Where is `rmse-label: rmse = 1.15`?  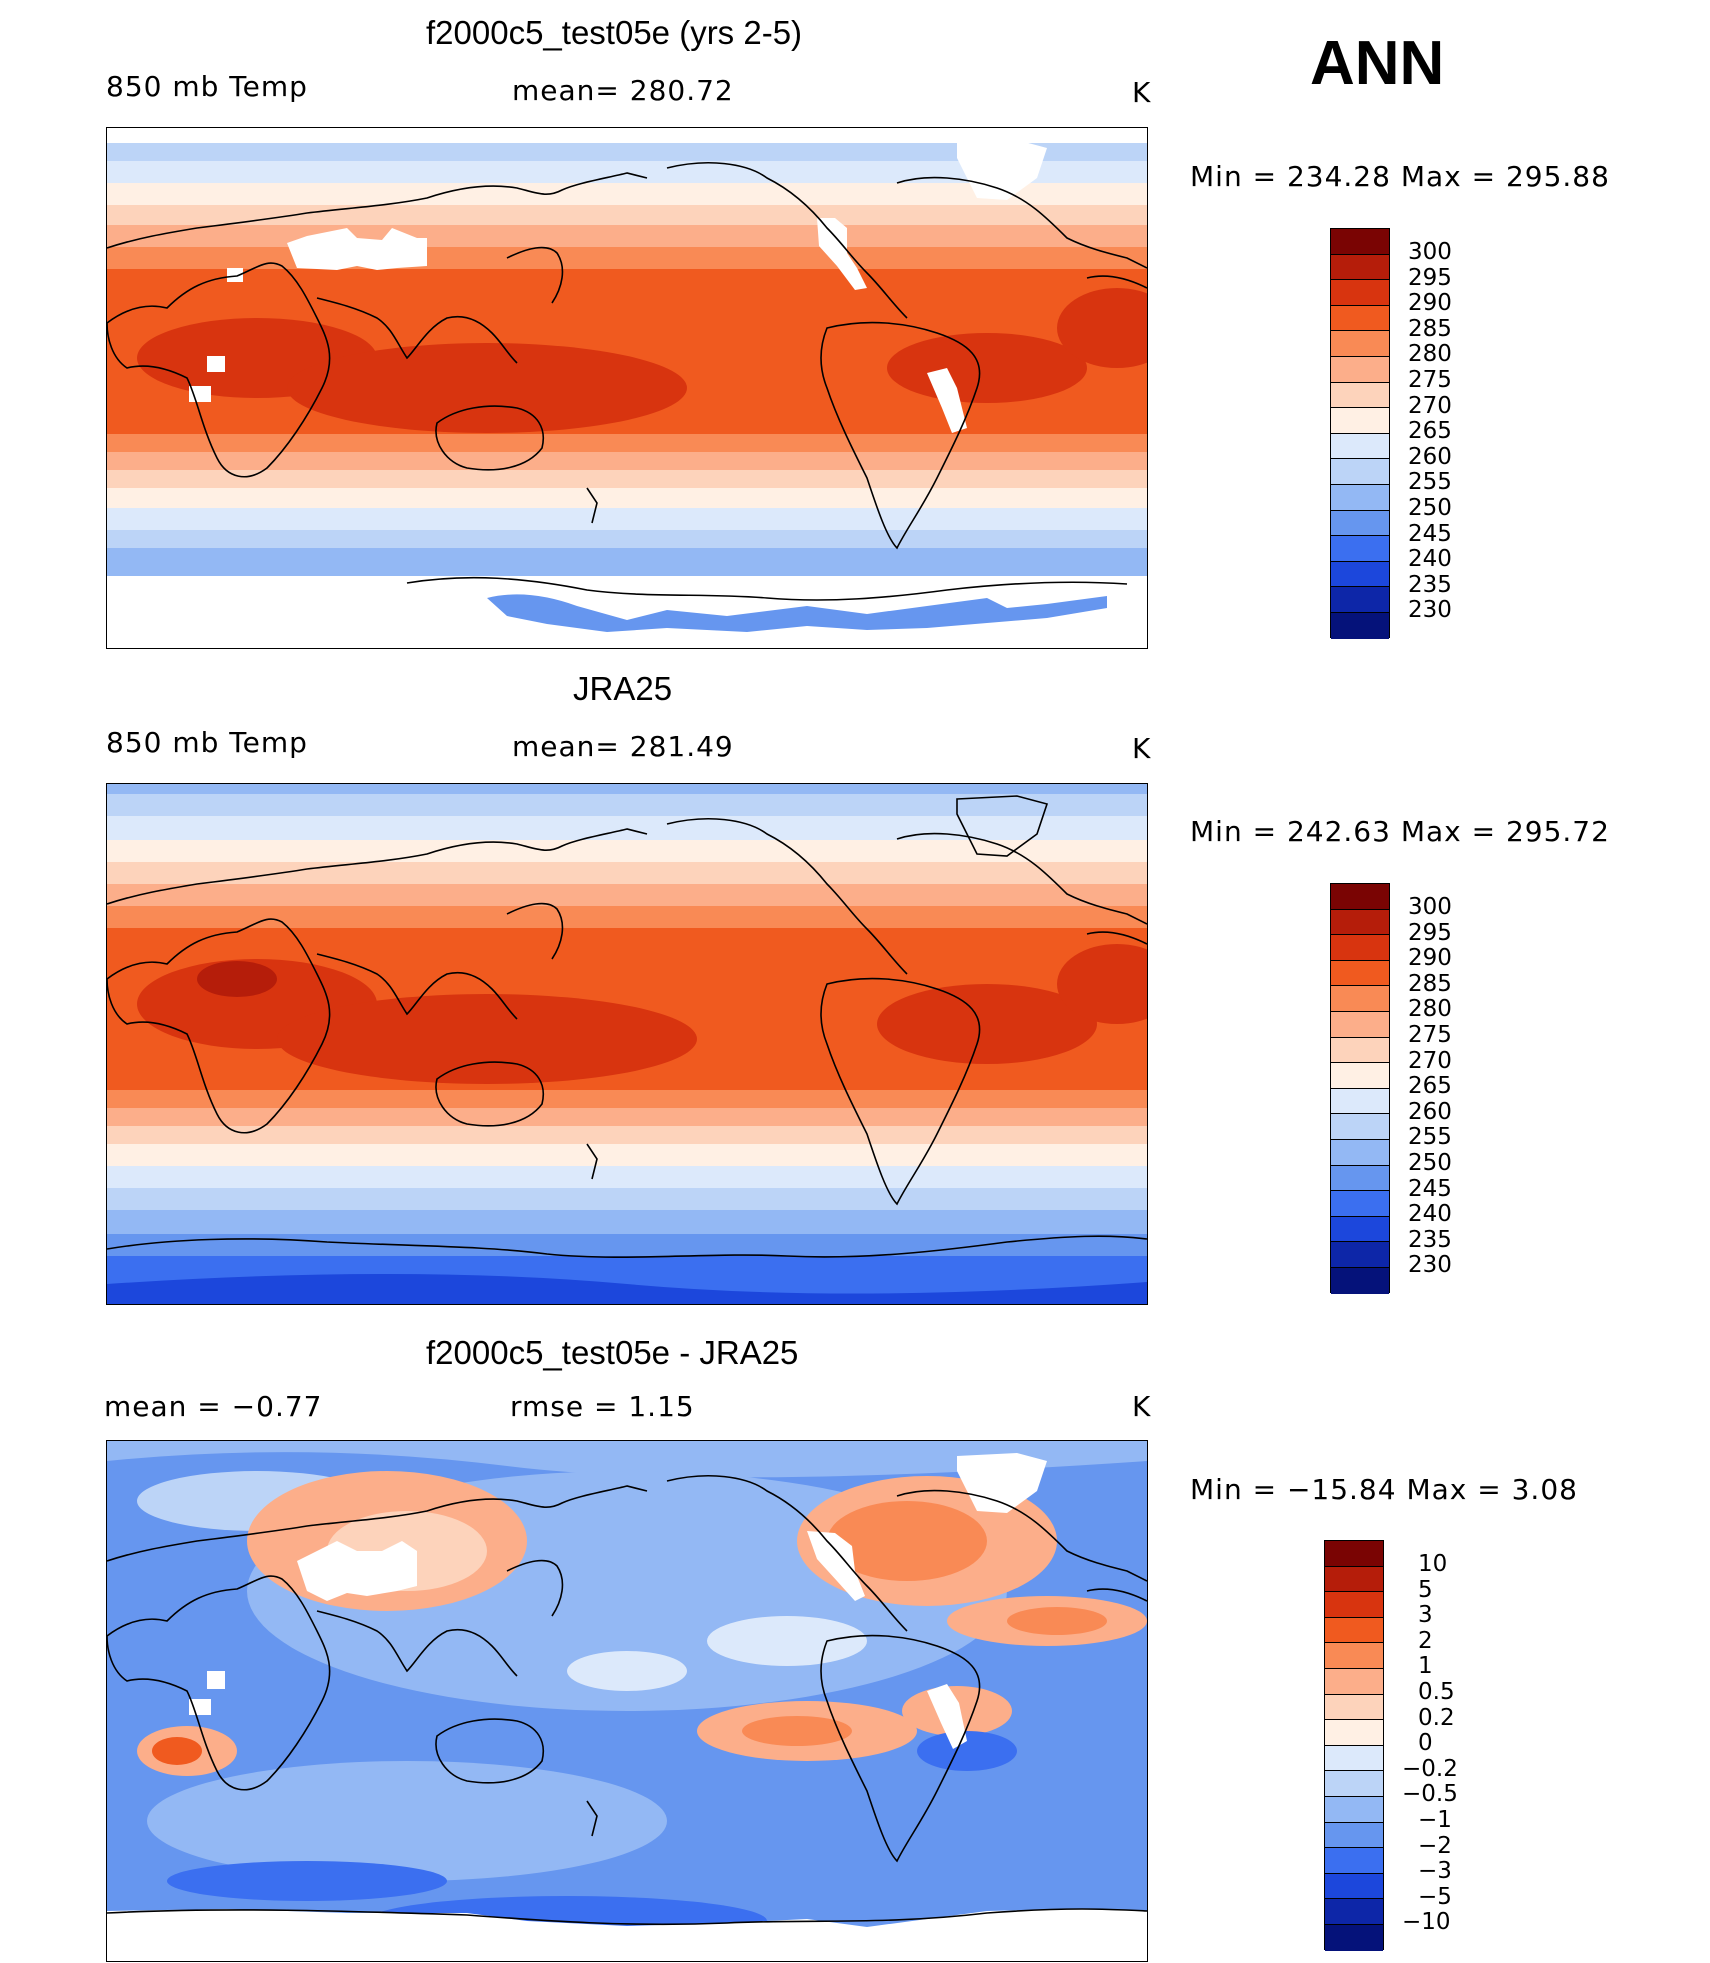 rmse-label: rmse = 1.15 is located at coordinates (602, 1406).